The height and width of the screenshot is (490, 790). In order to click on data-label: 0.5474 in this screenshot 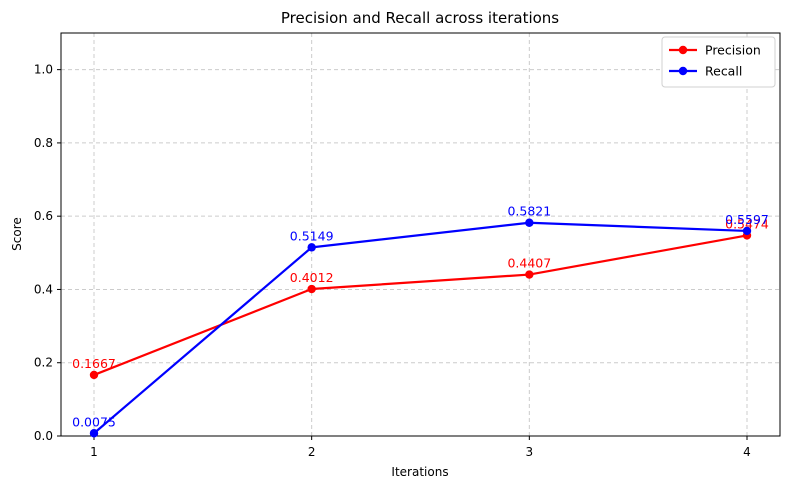, I will do `click(747, 223)`.